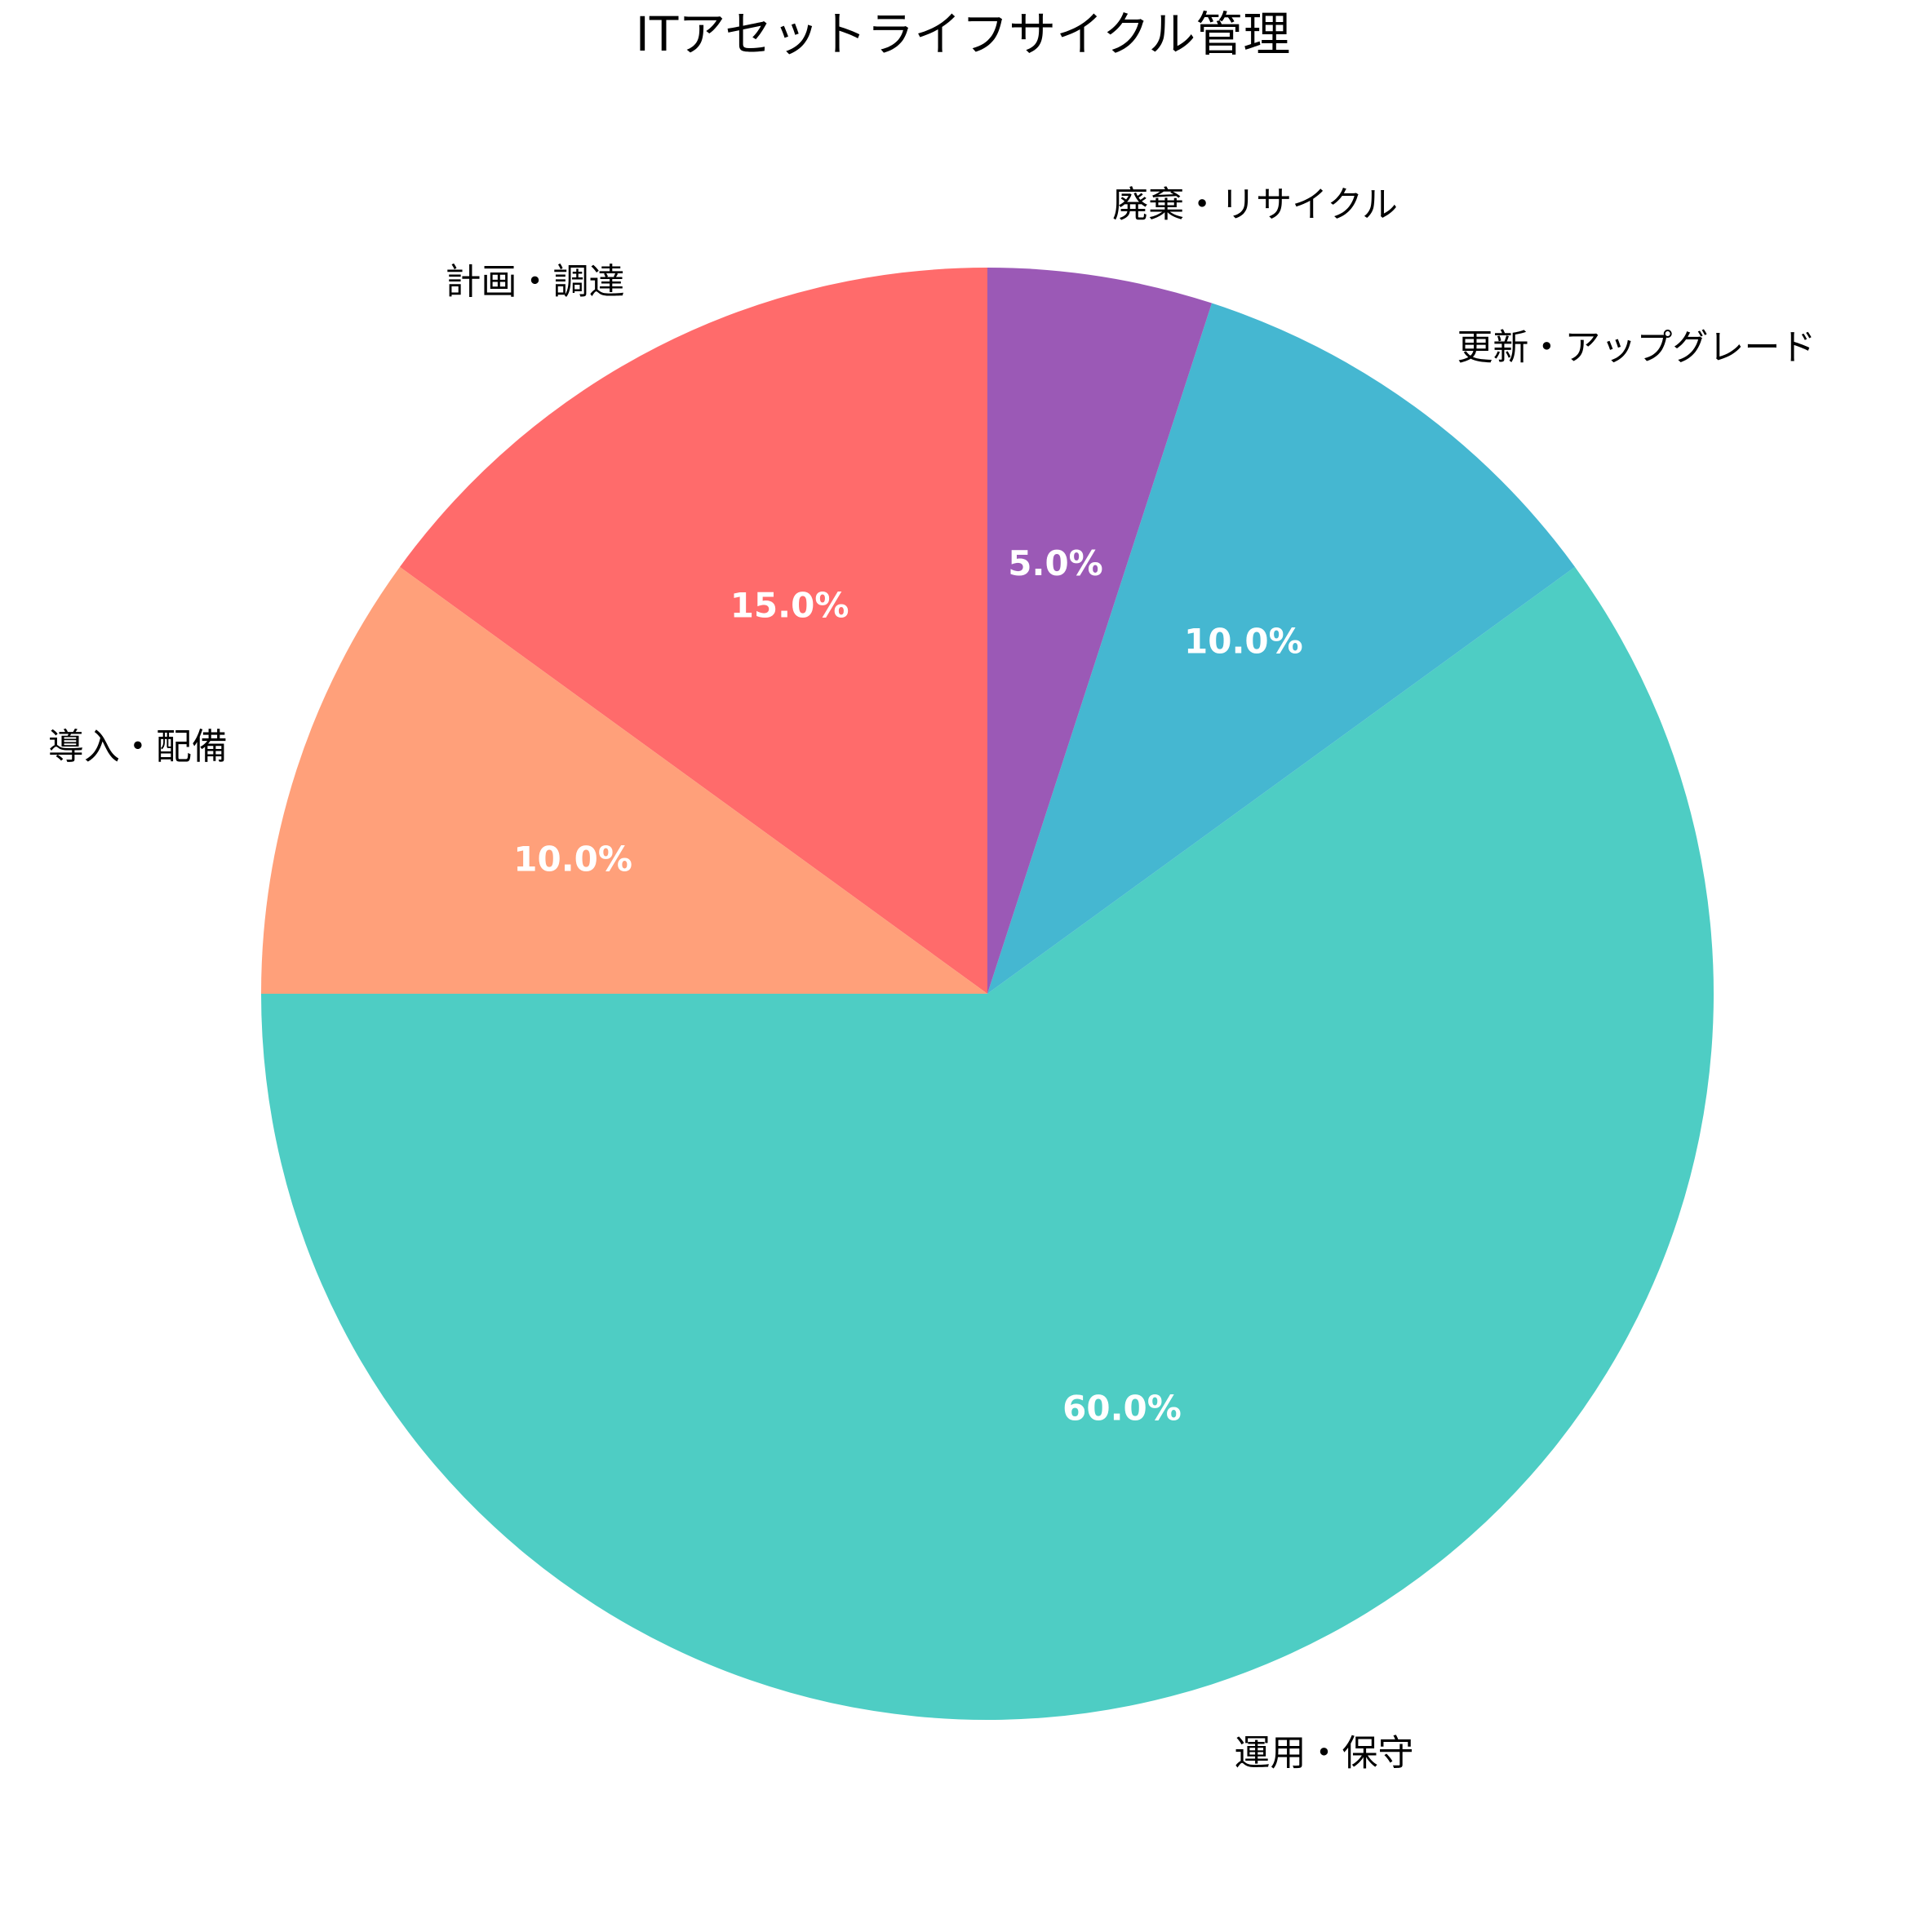  What do you see at coordinates (789, 606) in the screenshot?
I see `slice-percentage-label: 15.0%` at bounding box center [789, 606].